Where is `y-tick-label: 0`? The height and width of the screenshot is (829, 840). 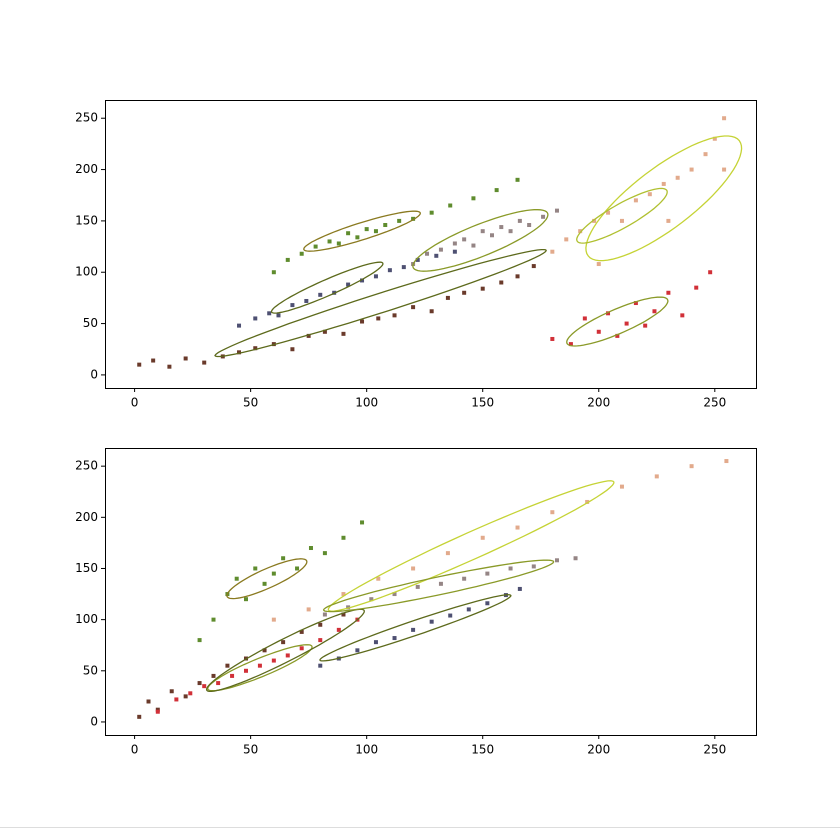
y-tick-label: 0 is located at coordinates (94, 721).